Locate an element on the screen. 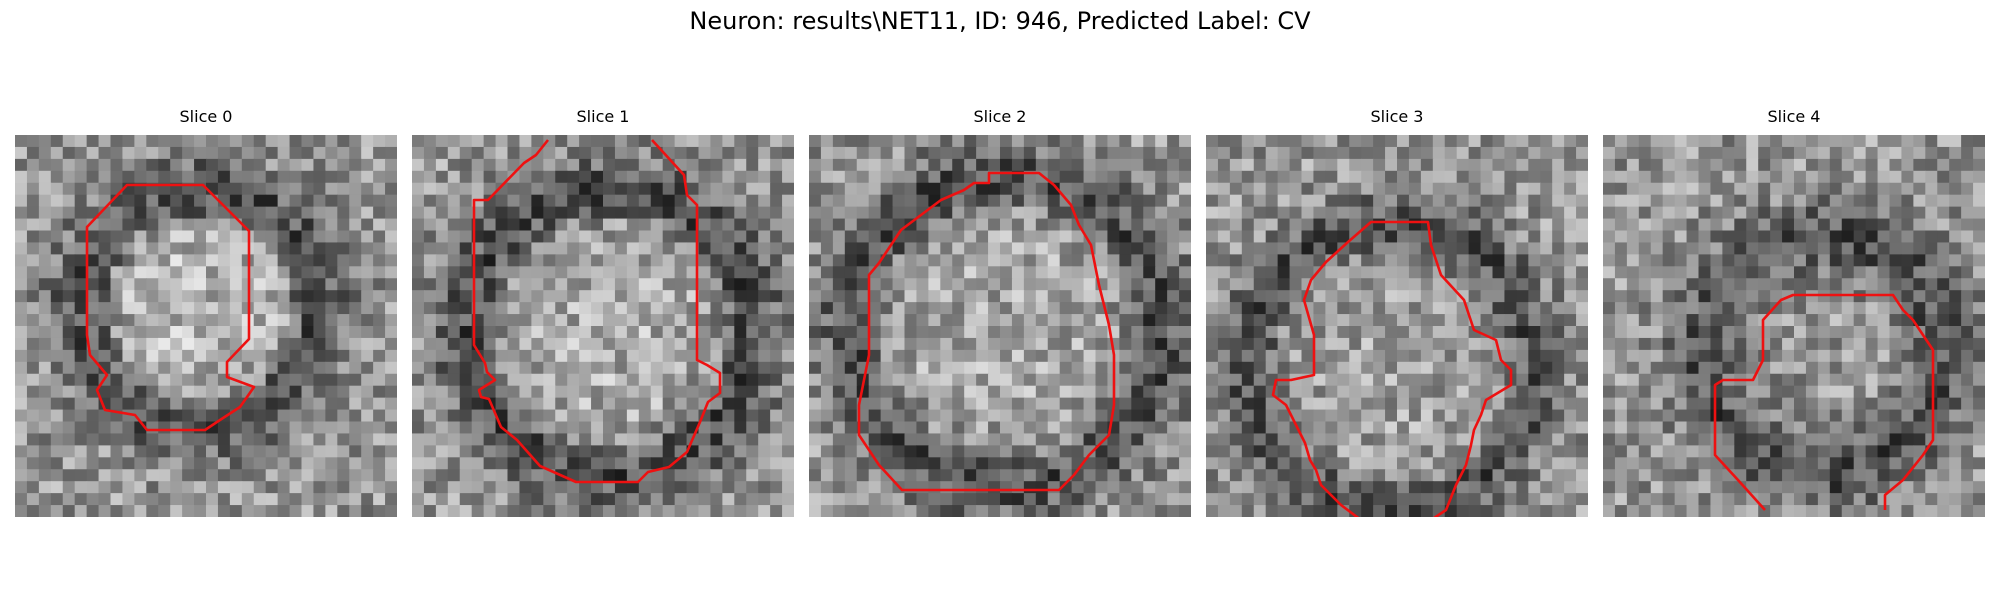  slice-panel-4: Slice 4 is located at coordinates (1794, 312).